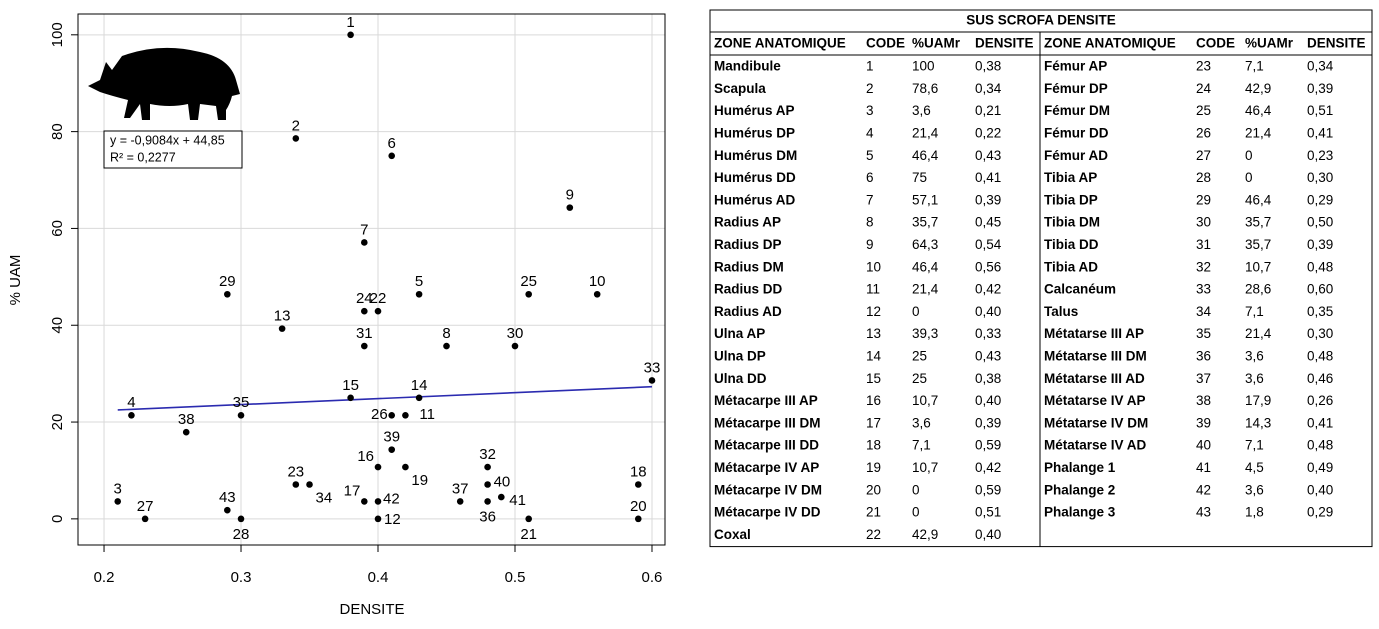 This screenshot has height=629, width=1379. I want to click on point-label: 2, so click(296, 125).